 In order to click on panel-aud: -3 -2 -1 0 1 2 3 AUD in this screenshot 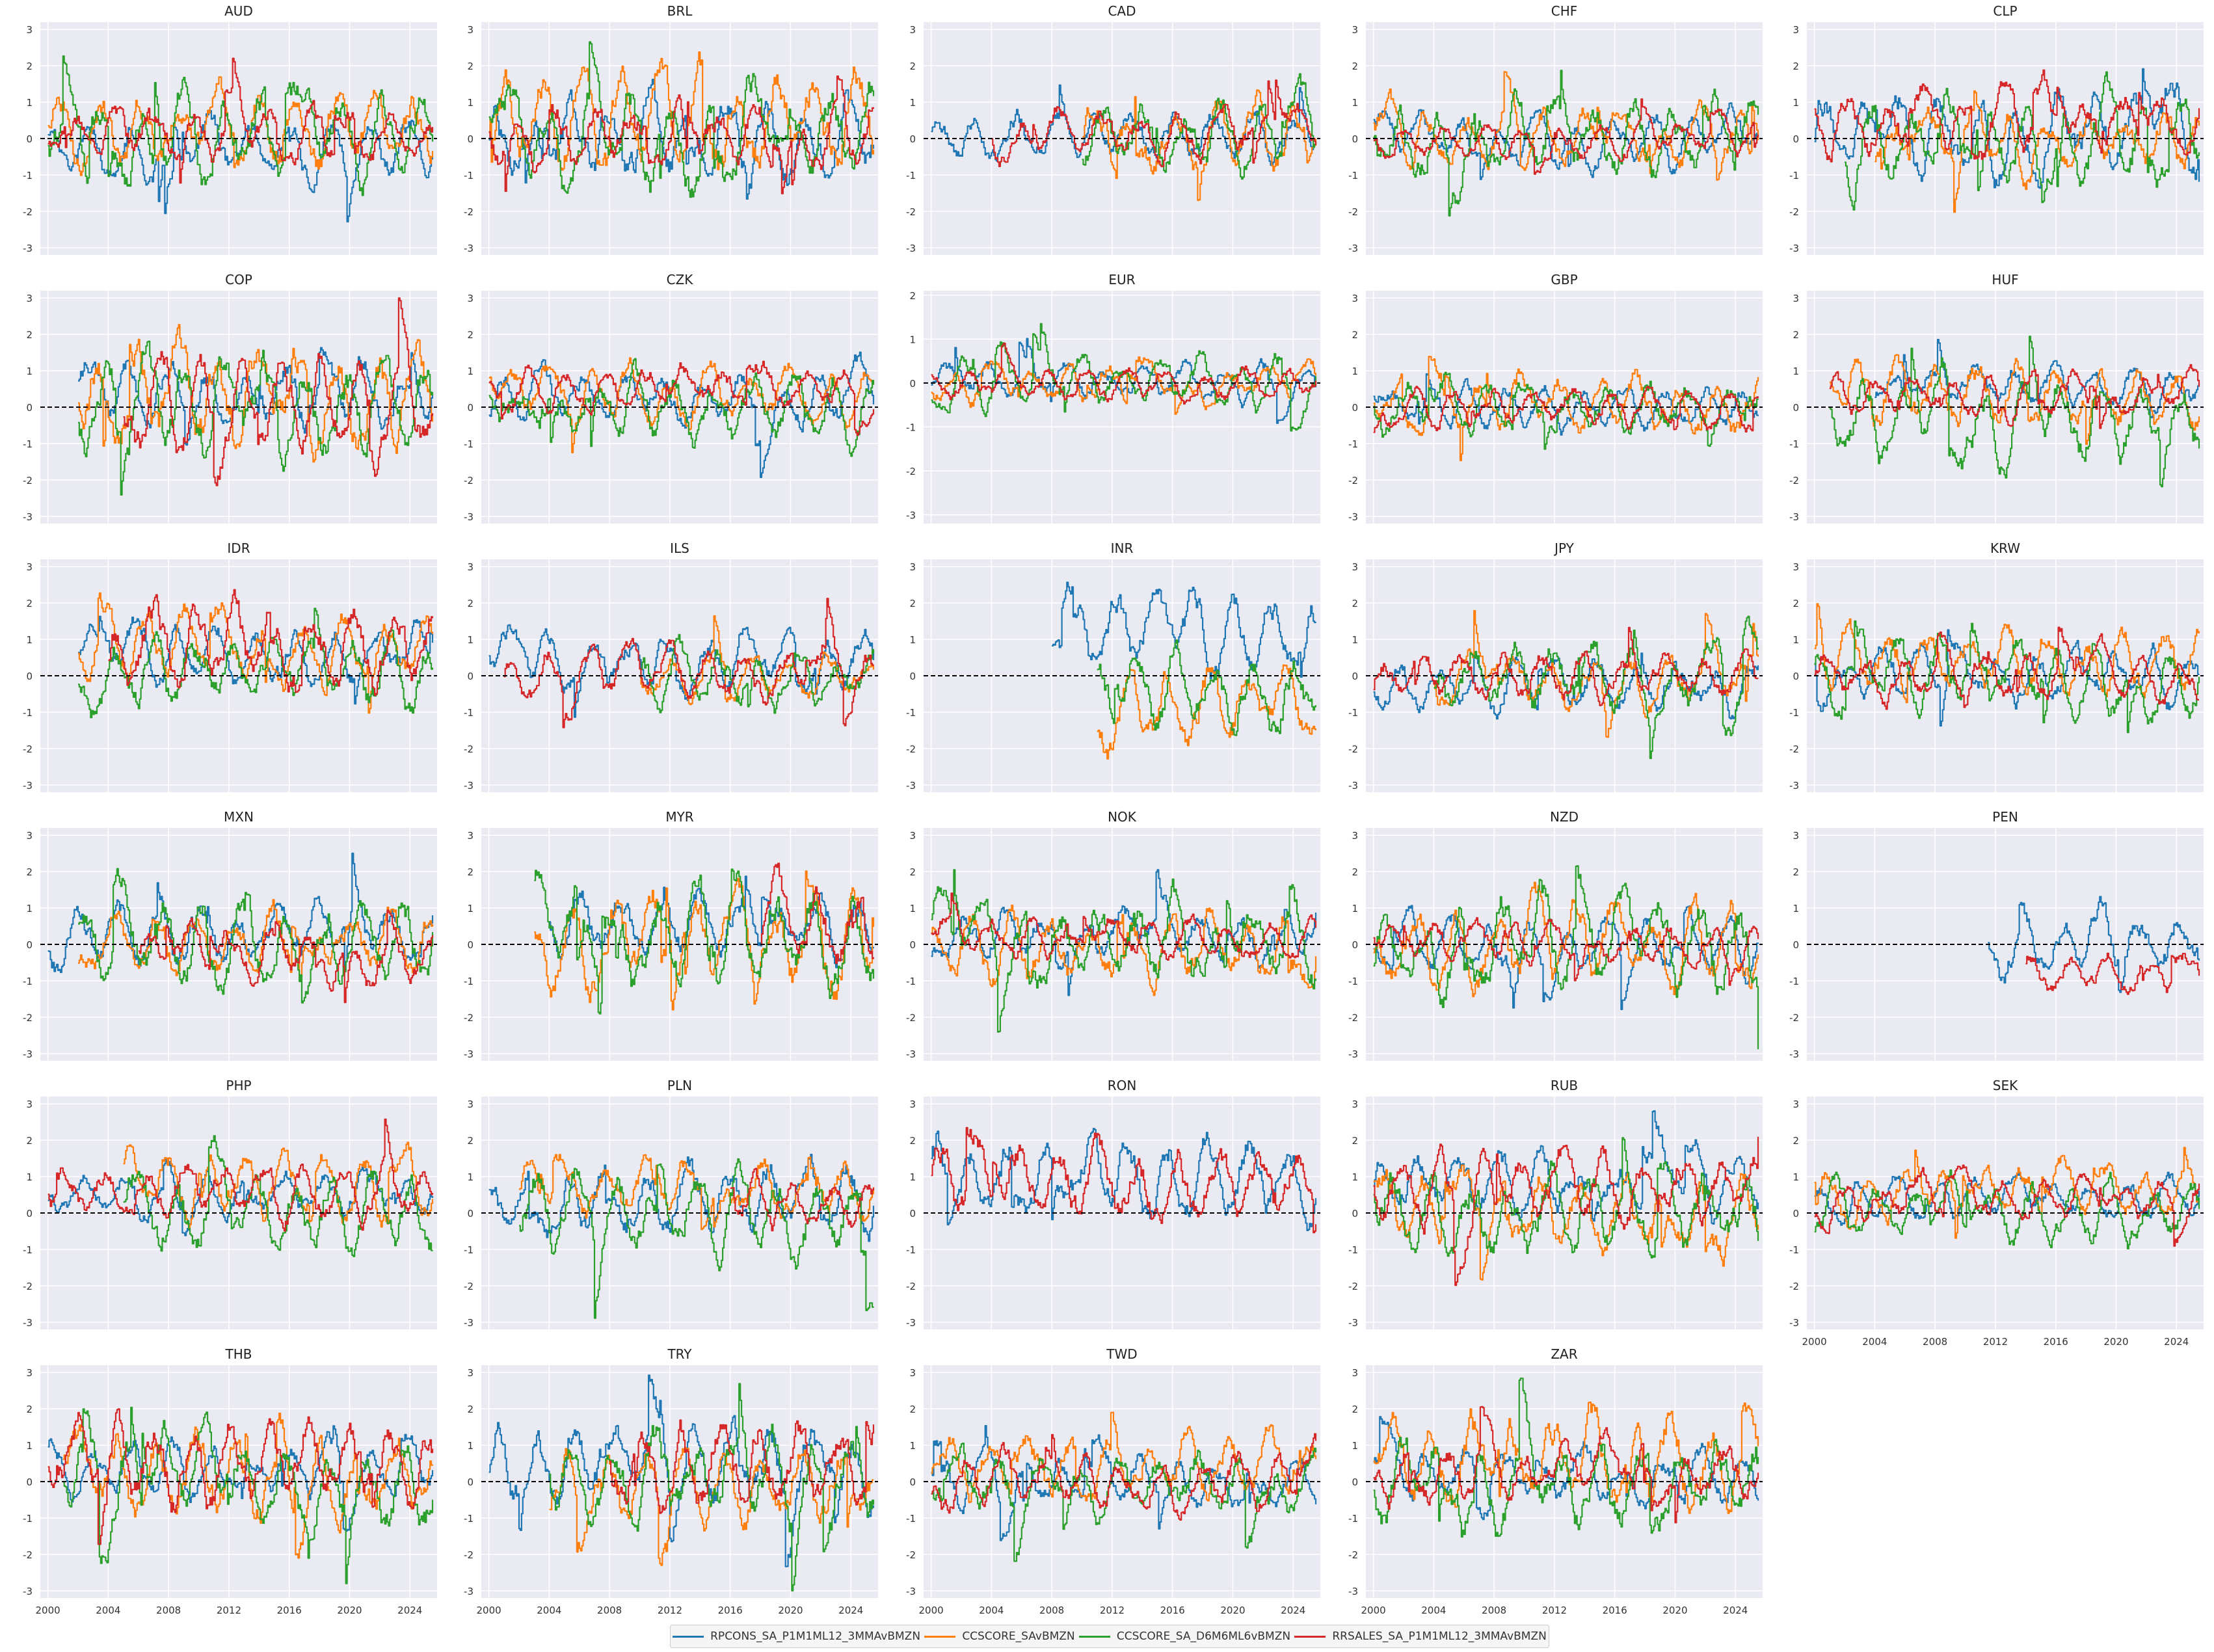, I will do `click(230, 129)`.